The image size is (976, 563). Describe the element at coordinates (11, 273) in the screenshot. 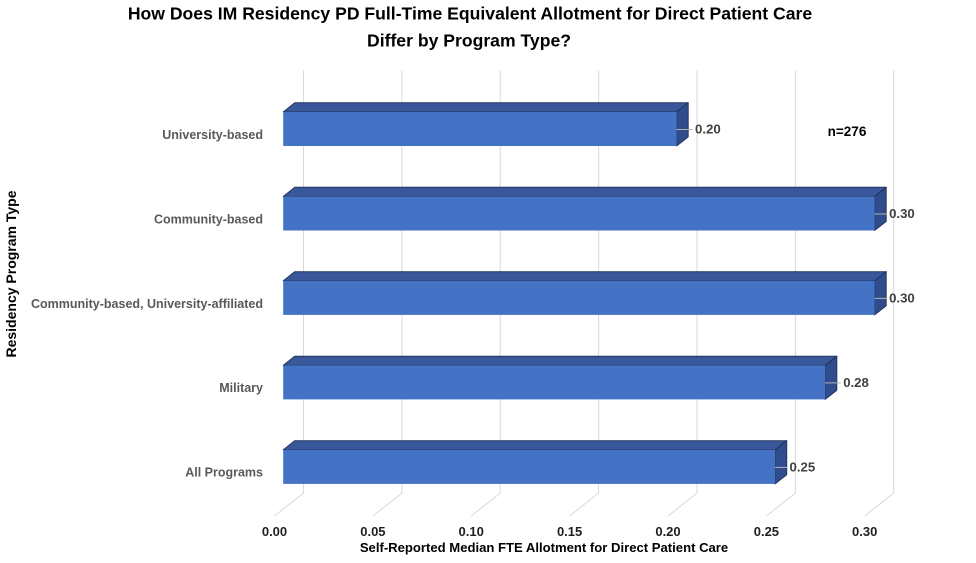

I see `svg-text: Residency Program Type` at that location.